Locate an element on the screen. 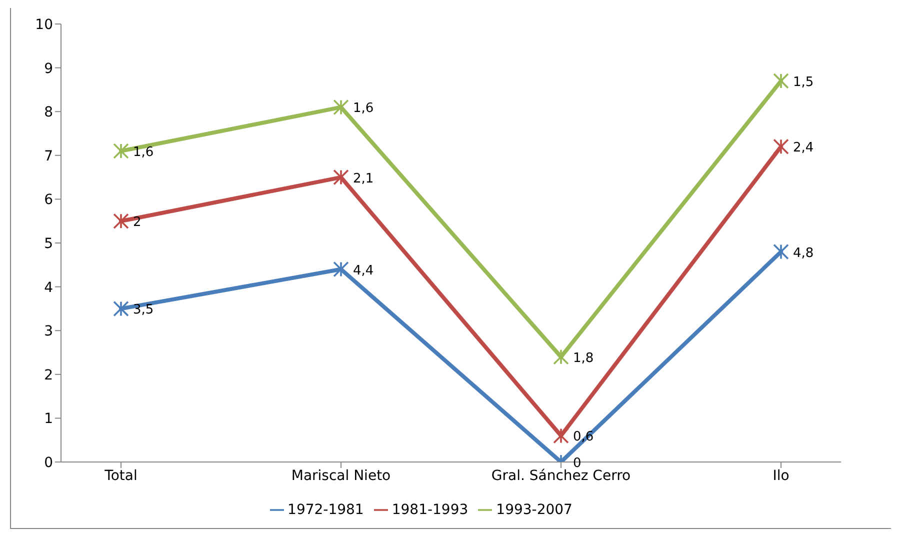 This screenshot has width=901, height=536. legend-label: 1993-2007 is located at coordinates (534, 510).